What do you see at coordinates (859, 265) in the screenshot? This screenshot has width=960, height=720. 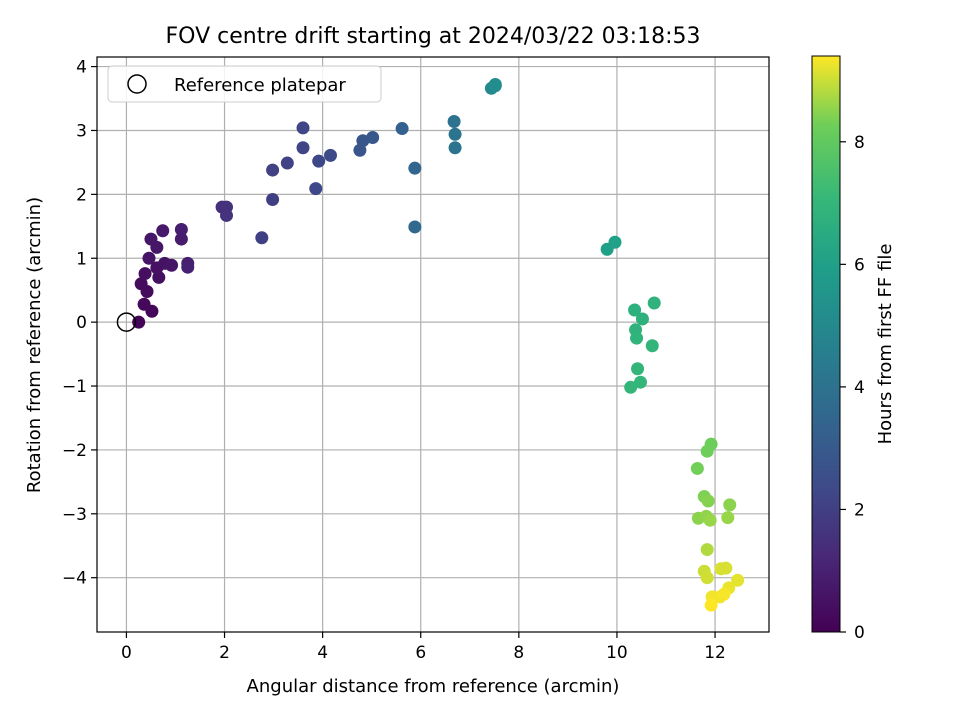 I see `colorbar-tick-label: 6` at bounding box center [859, 265].